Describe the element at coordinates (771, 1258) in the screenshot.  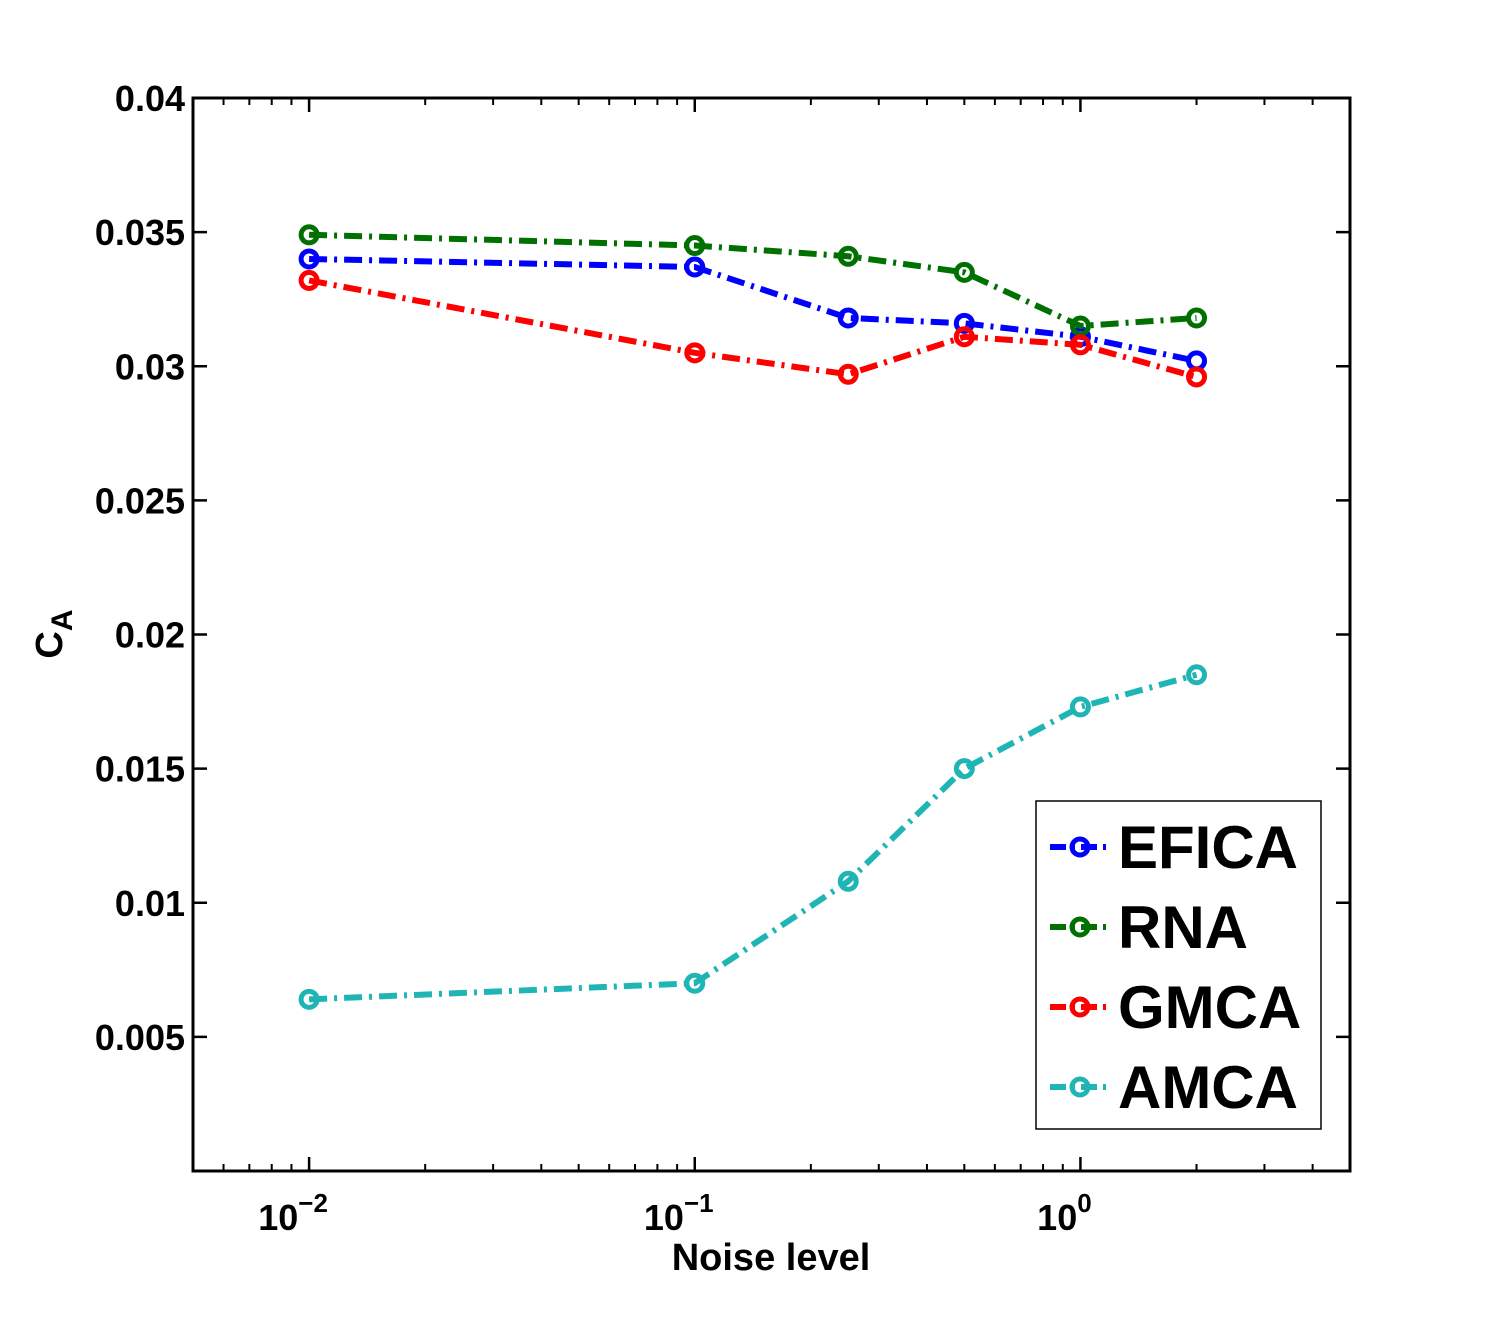
I see `x-axis-label: Noise level` at that location.